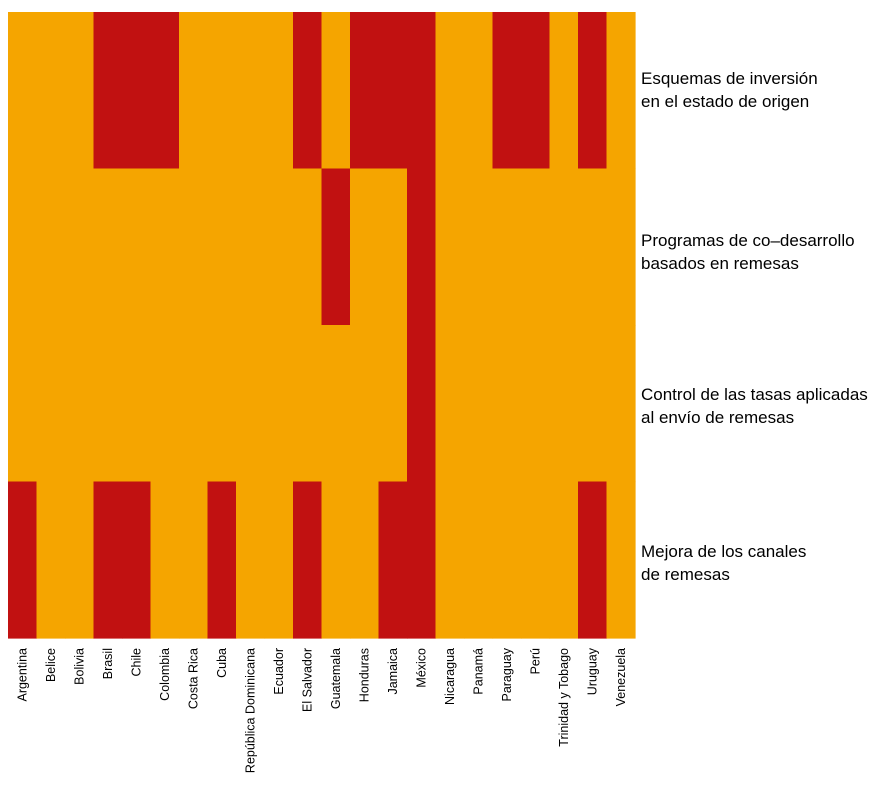  What do you see at coordinates (536, 91) in the screenshot?
I see `heatmap-cell-r0-peru` at bounding box center [536, 91].